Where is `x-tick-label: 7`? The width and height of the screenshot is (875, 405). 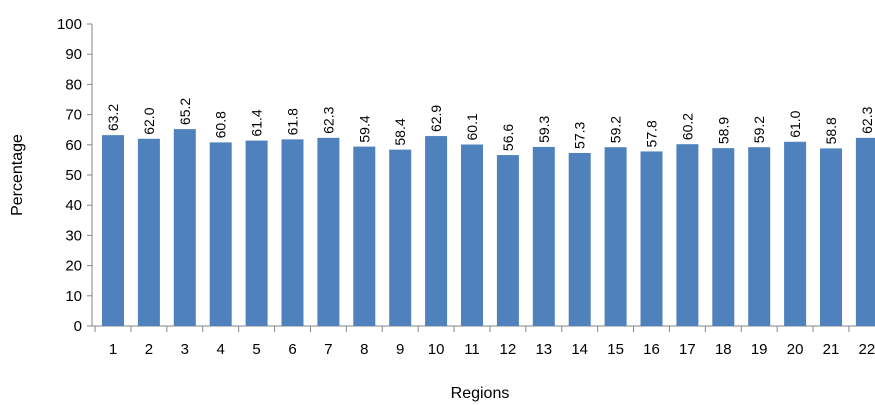 x-tick-label: 7 is located at coordinates (328, 349).